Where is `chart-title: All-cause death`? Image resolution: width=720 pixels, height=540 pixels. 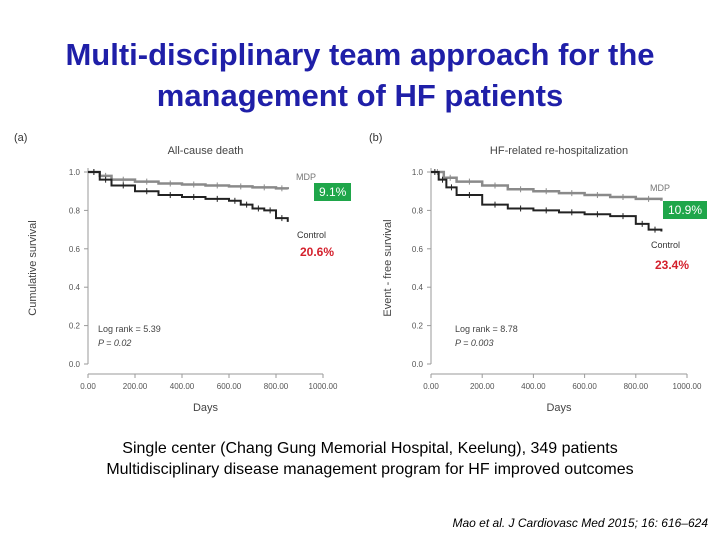 chart-title: All-cause death is located at coordinates (206, 151).